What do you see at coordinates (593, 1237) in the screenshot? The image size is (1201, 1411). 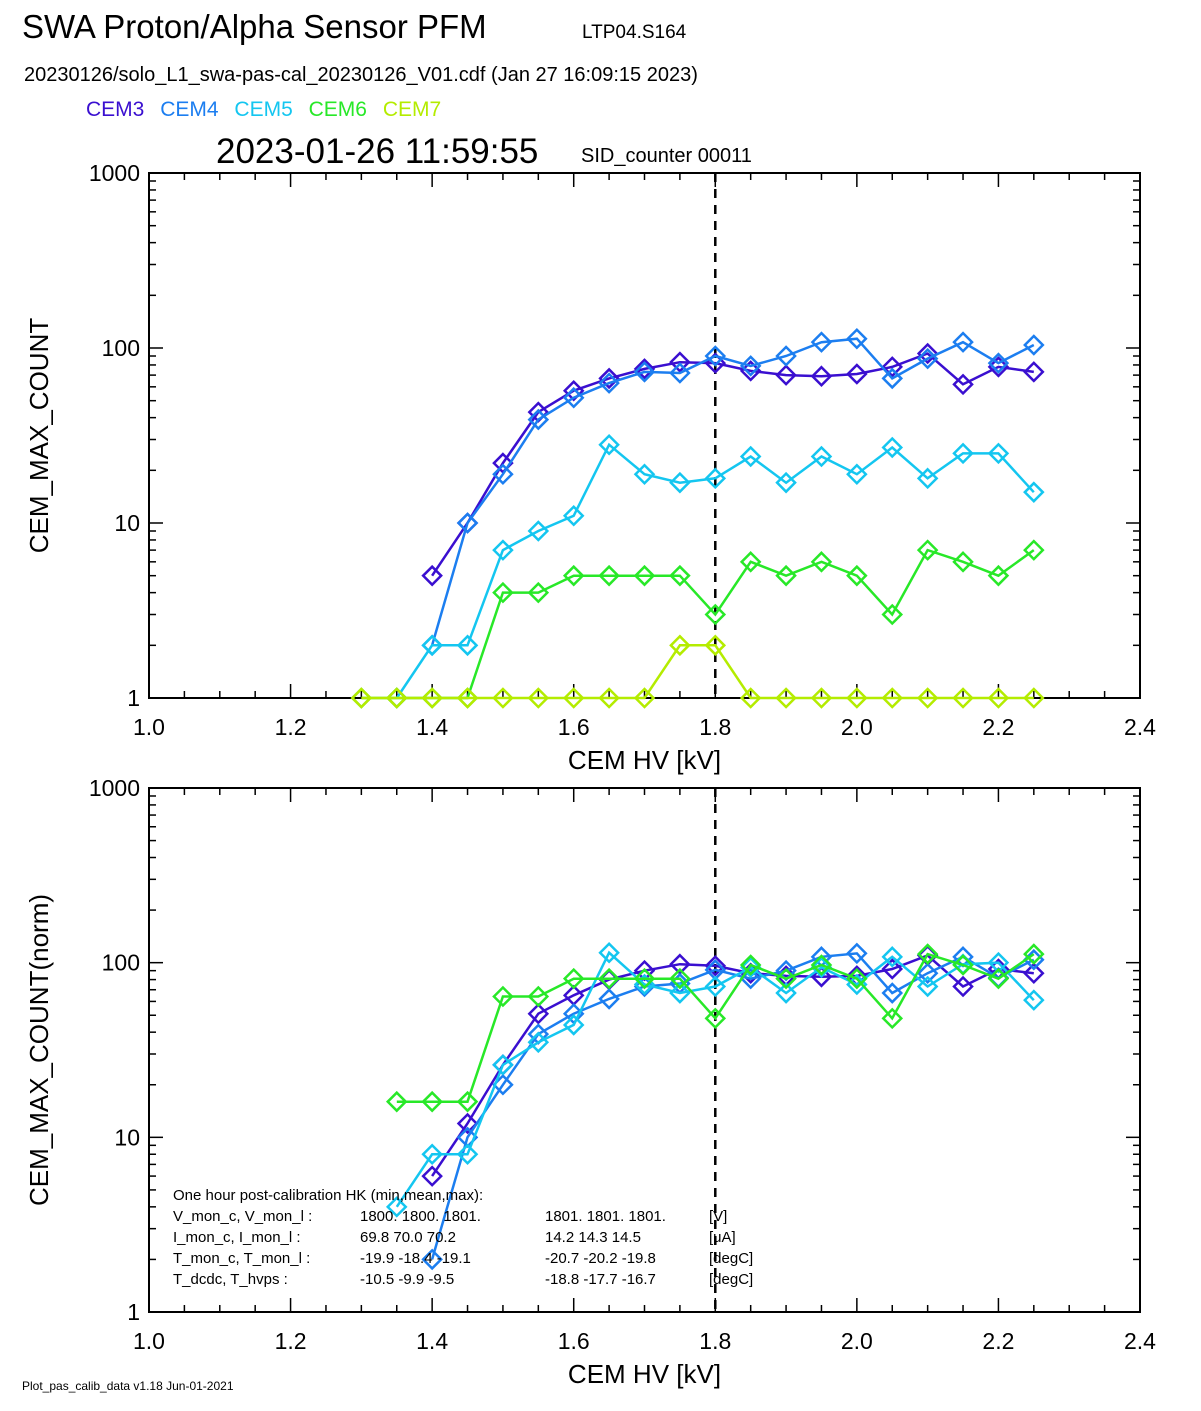 I see `hk-row-hv-values: 14.2 14.3 14.5` at bounding box center [593, 1237].